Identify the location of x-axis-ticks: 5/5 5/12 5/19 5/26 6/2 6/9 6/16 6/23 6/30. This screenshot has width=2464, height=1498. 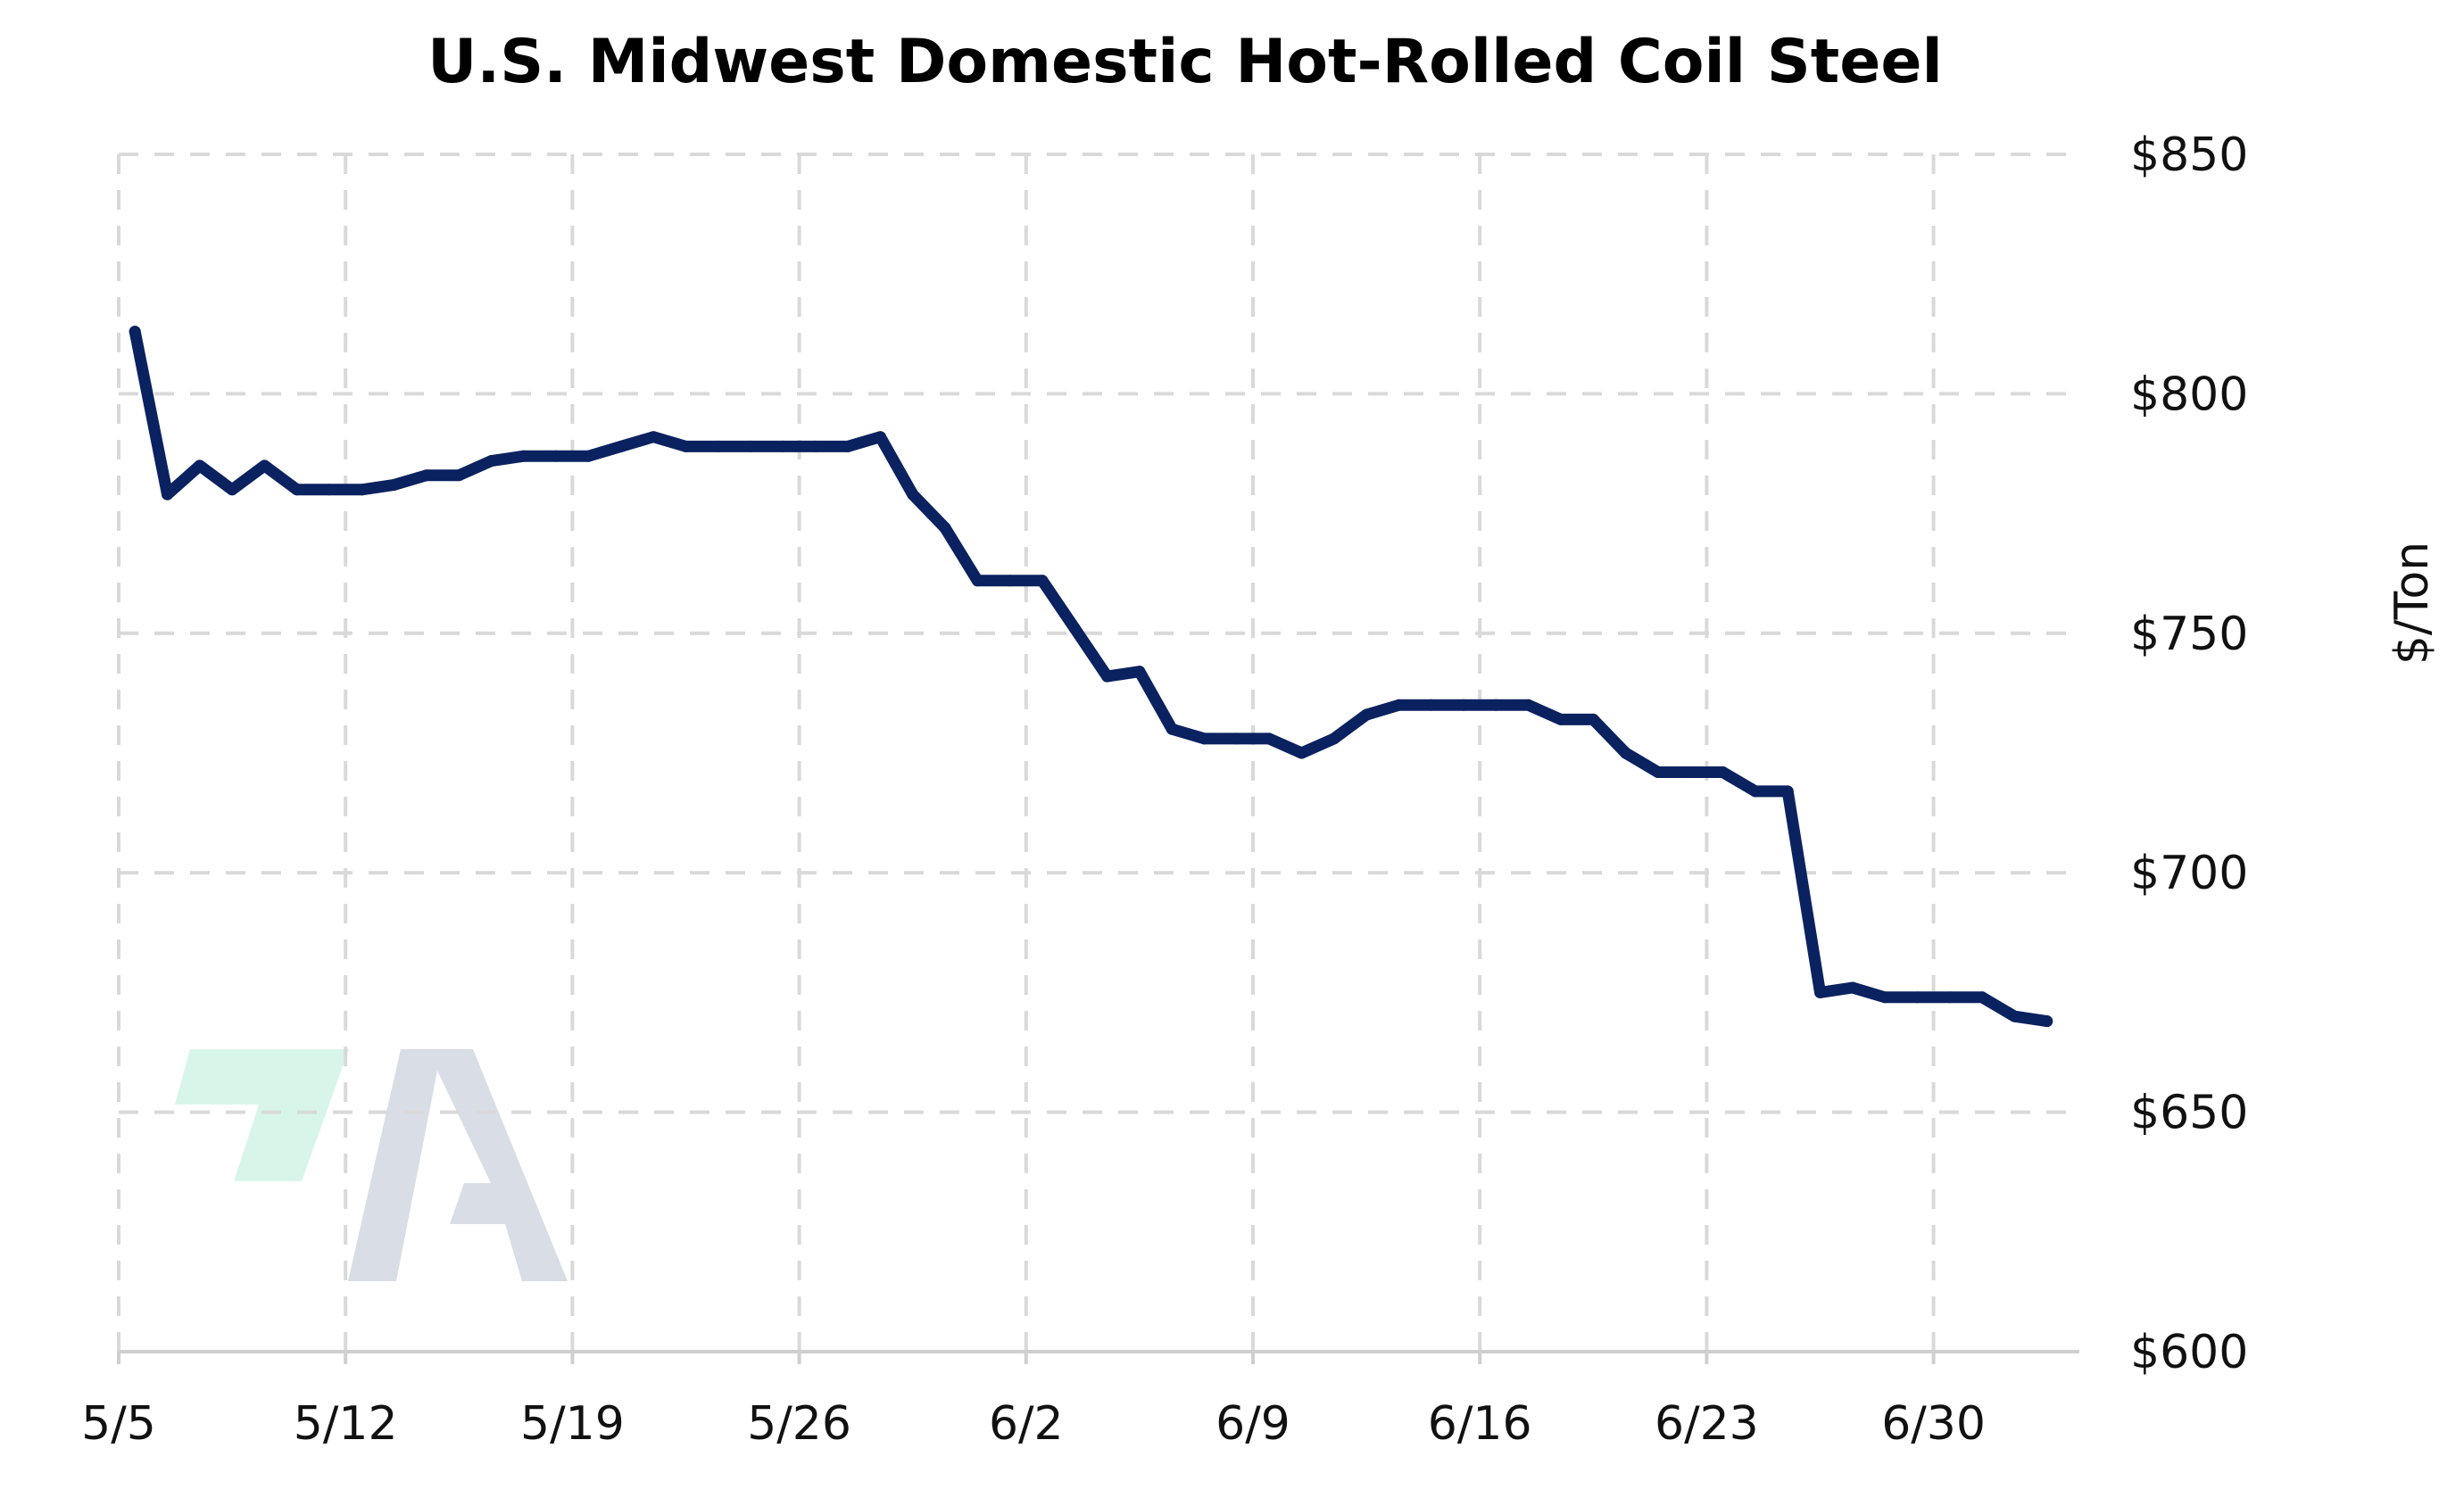
(1033, 1401).